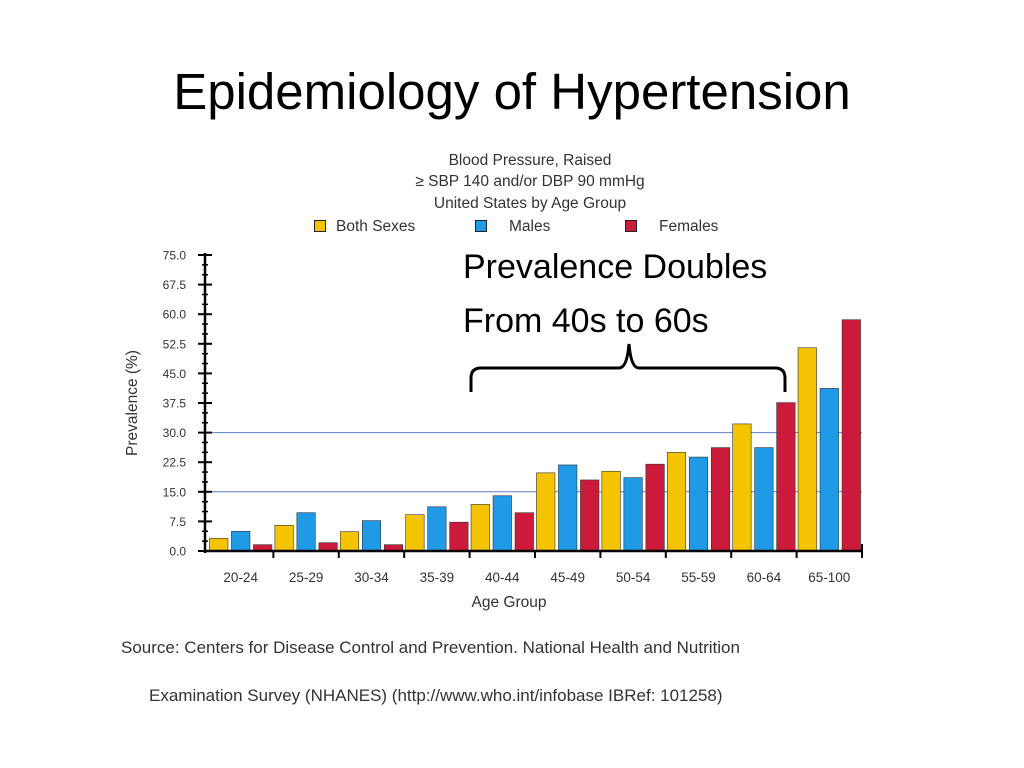 The image size is (1024, 768). I want to click on y-tick-label: 7.5, so click(177, 522).